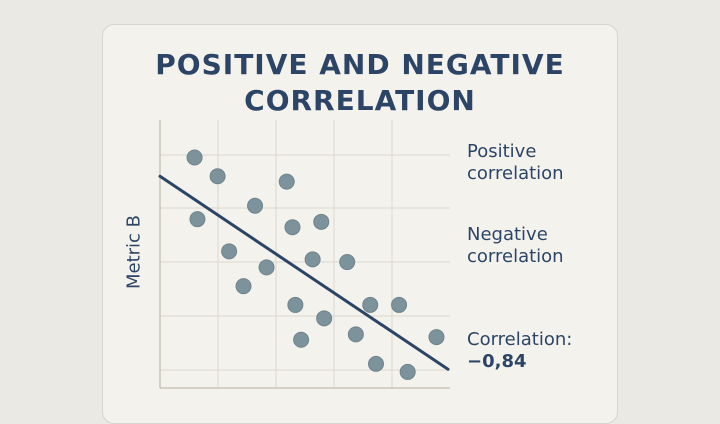 The image size is (720, 424). I want to click on legend-positive-line-1: Positive, so click(502, 151).